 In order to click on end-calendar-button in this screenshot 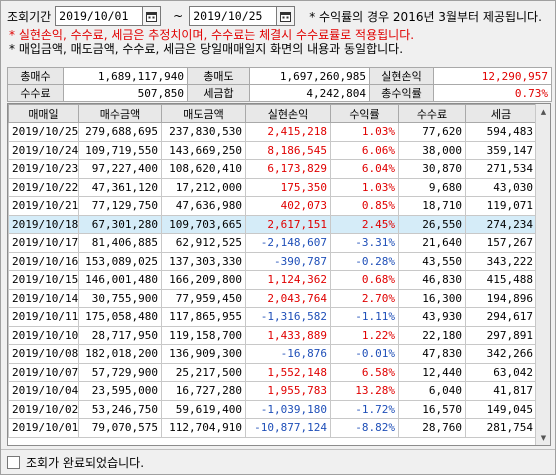, I will do `click(286, 16)`.